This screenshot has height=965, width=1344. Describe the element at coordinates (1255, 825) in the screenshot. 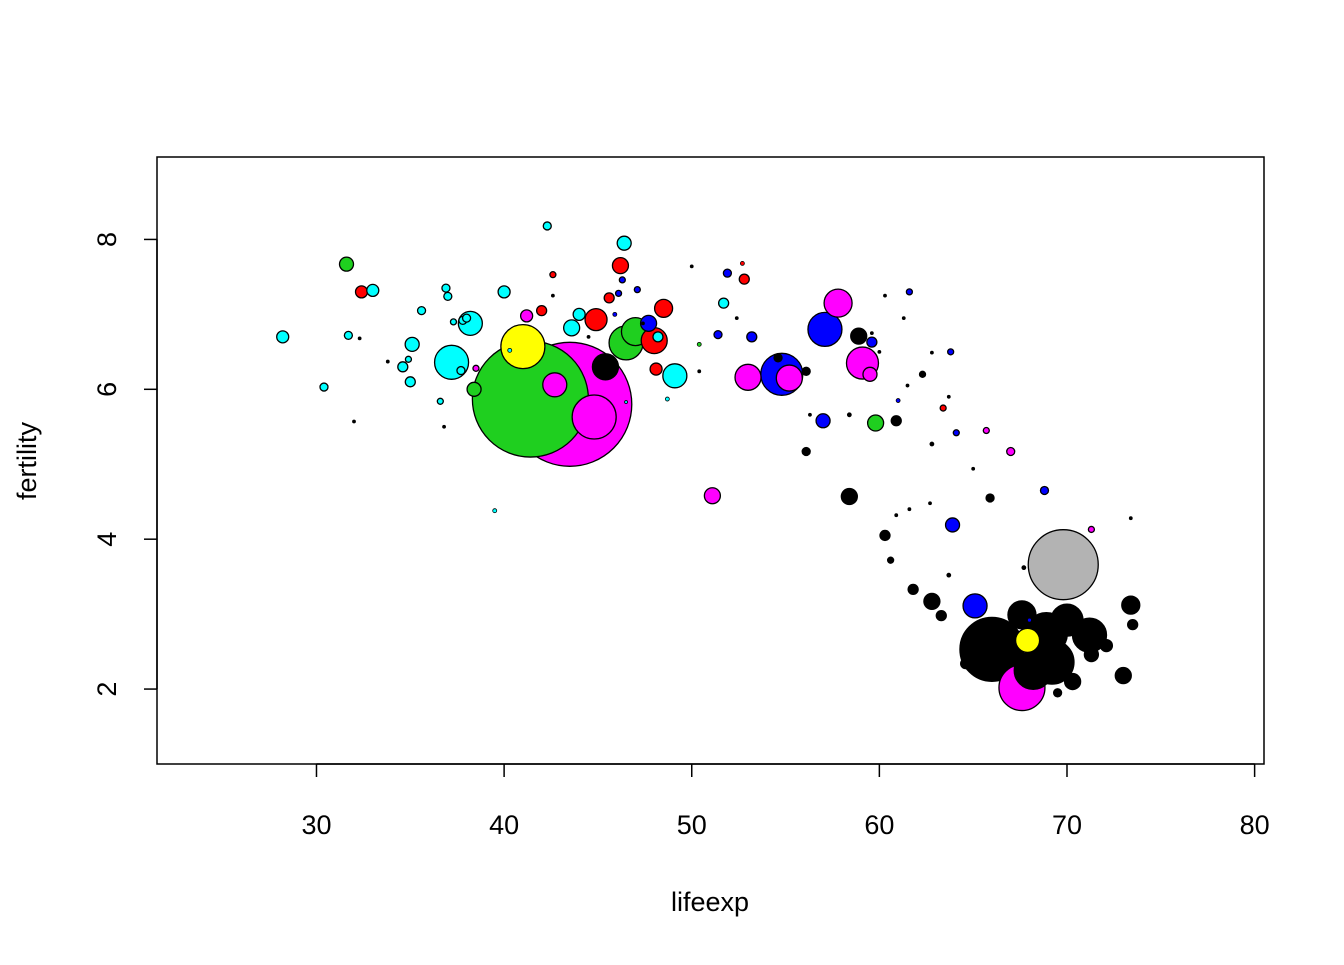

I see `x-tick-label: 80` at that location.